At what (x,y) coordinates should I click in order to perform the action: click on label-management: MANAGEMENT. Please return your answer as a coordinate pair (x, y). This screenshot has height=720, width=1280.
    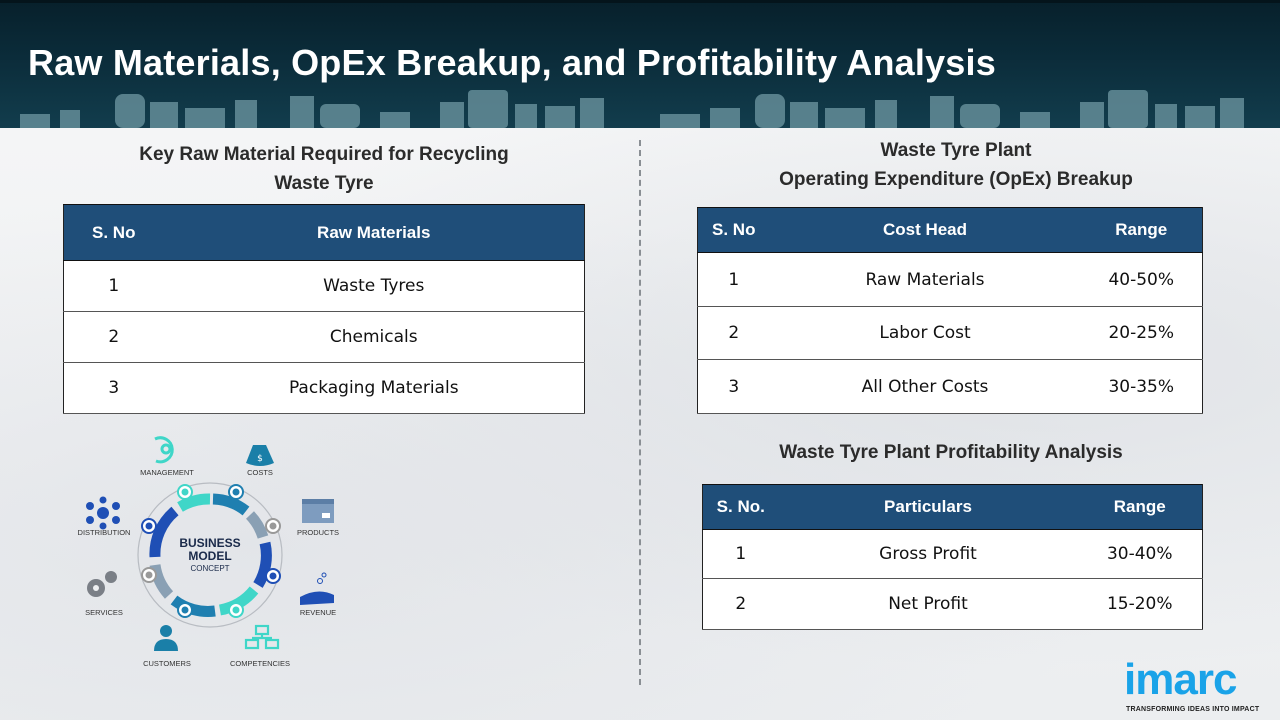
    Looking at the image, I should click on (167, 472).